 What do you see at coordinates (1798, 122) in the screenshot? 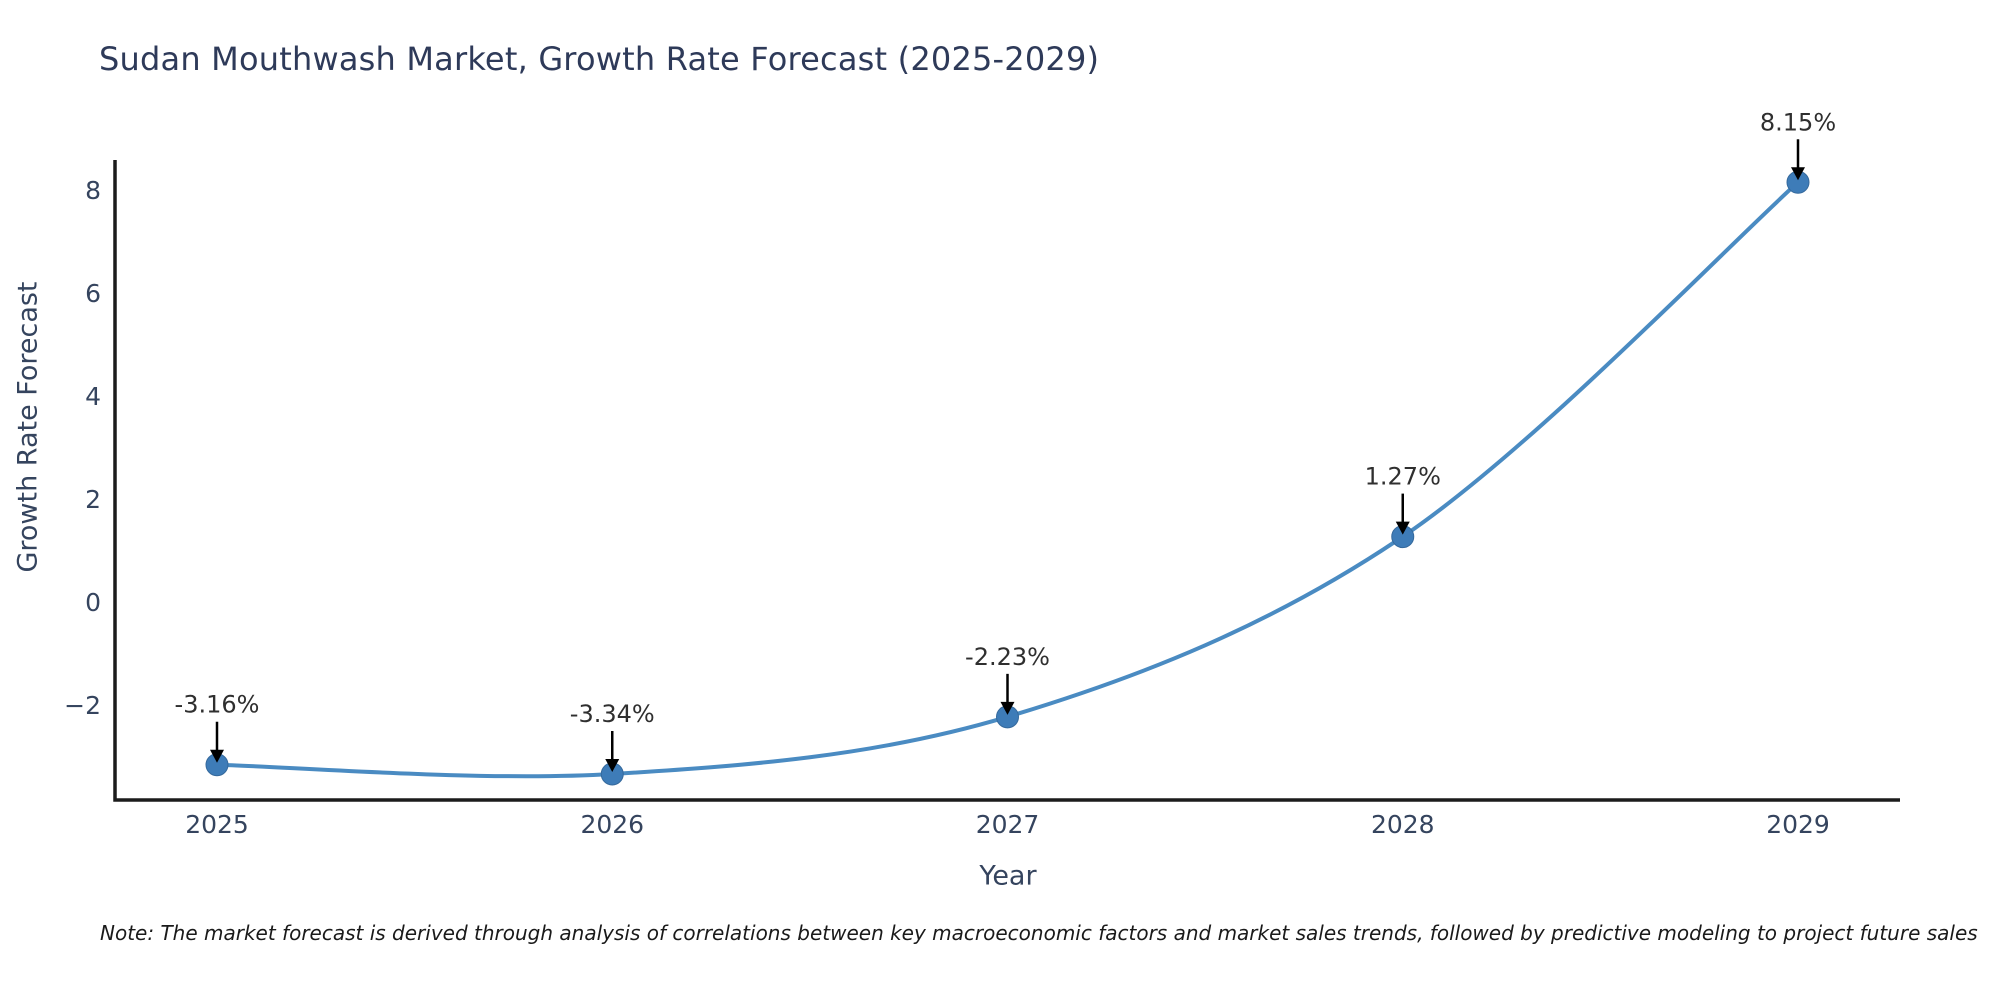
I see `annotation-label: 8.15%` at bounding box center [1798, 122].